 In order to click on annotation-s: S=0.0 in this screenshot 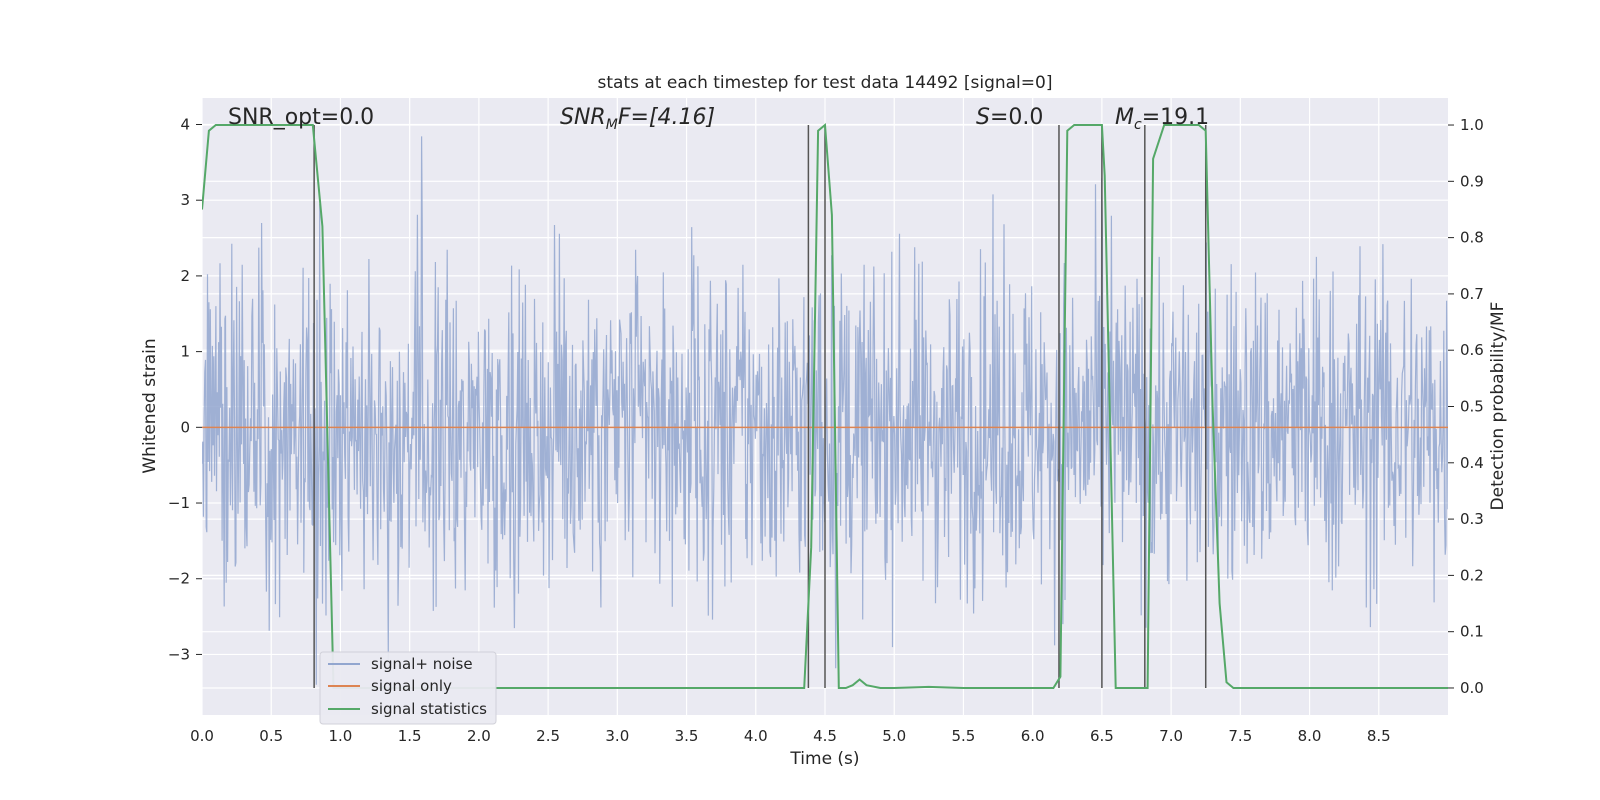, I will do `click(1009, 117)`.